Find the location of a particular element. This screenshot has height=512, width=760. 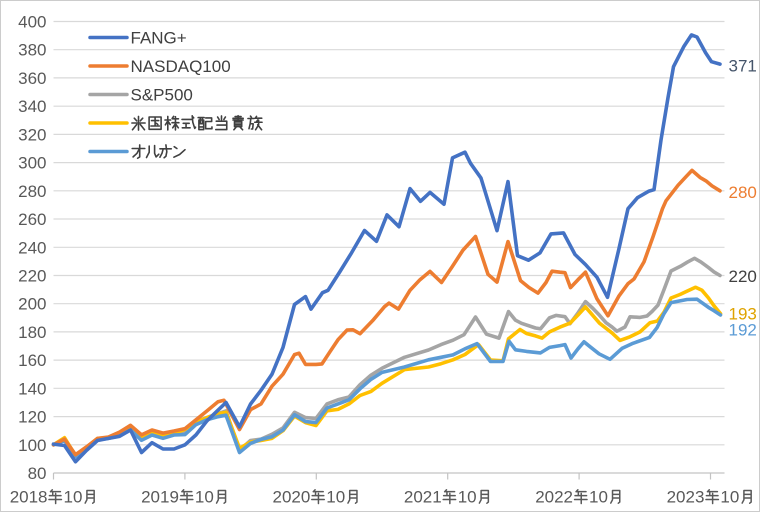

svg-text: 260 is located at coordinates (32, 219).